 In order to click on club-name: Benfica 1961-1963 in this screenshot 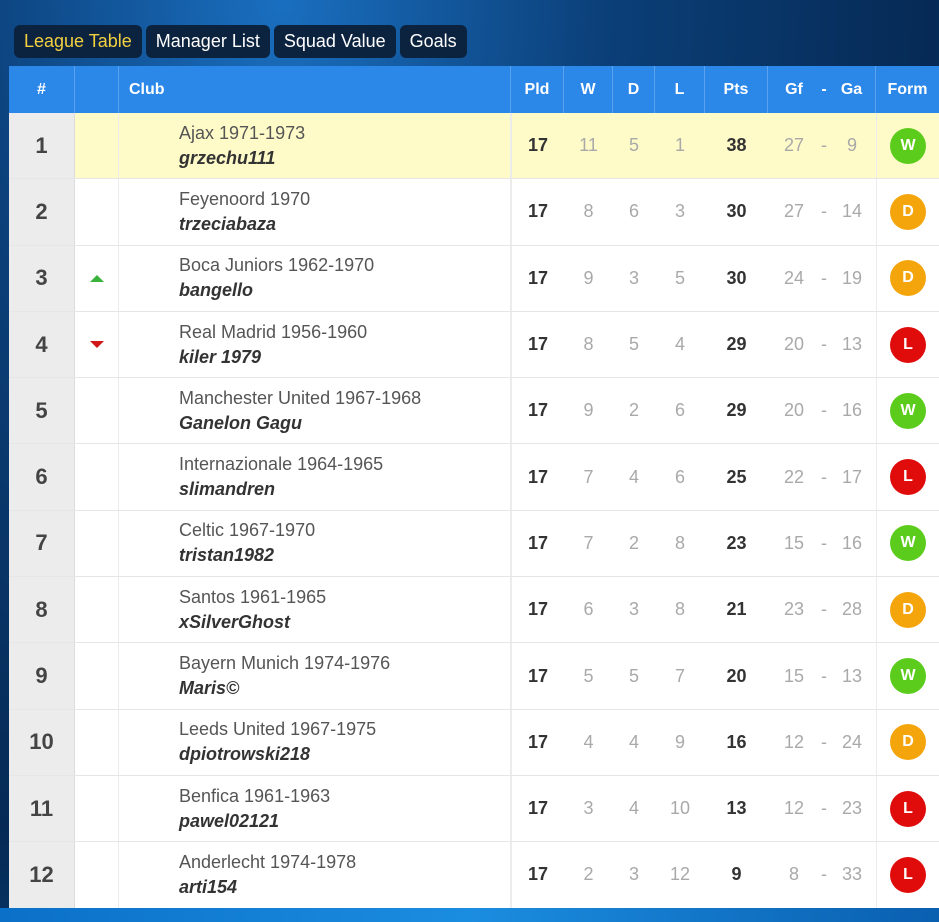, I will do `click(255, 795)`.